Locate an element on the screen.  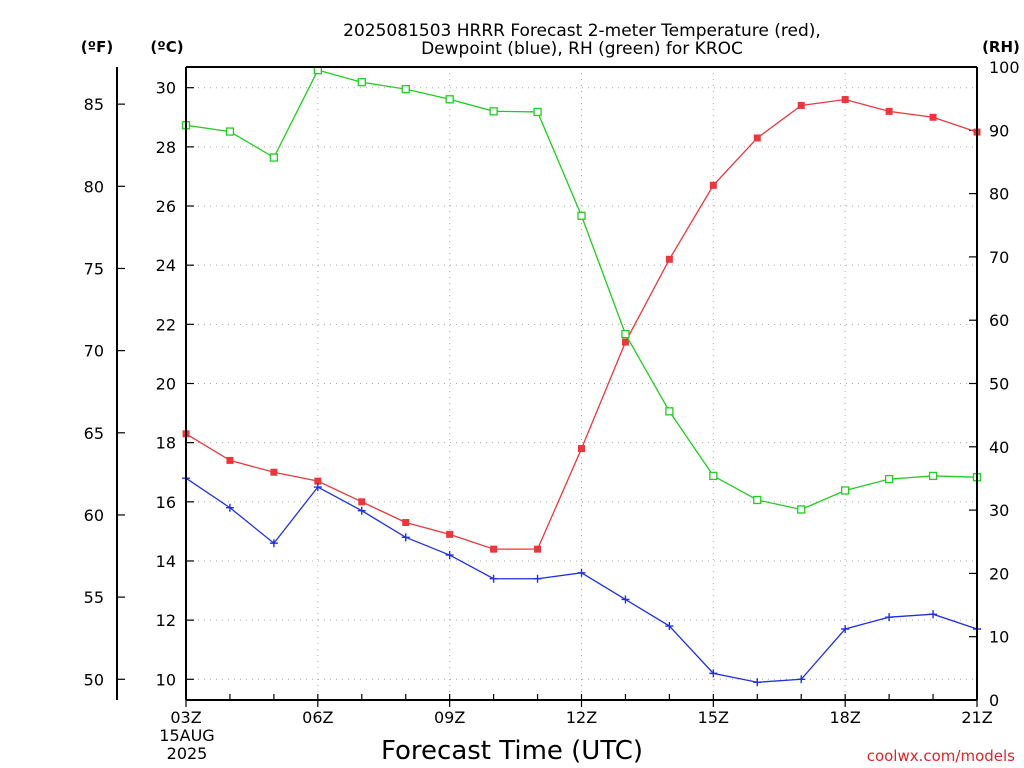
time-tick-label: 12Z is located at coordinates (581, 717).